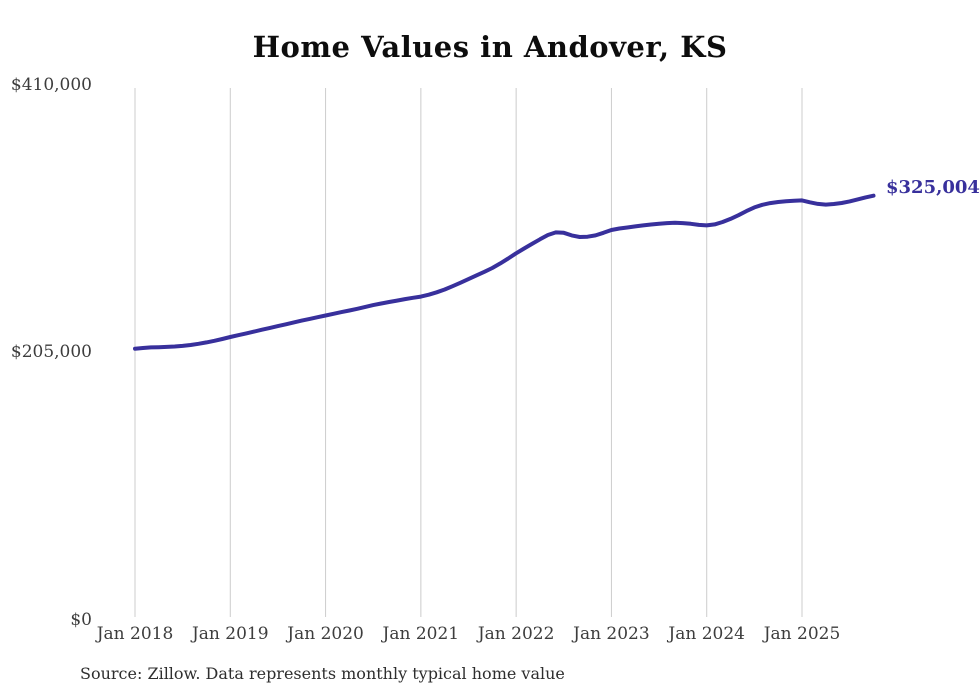 The height and width of the screenshot is (699, 980). Describe the element at coordinates (706, 634) in the screenshot. I see `x-axis-label-jan-2024: Jan 2024` at that location.